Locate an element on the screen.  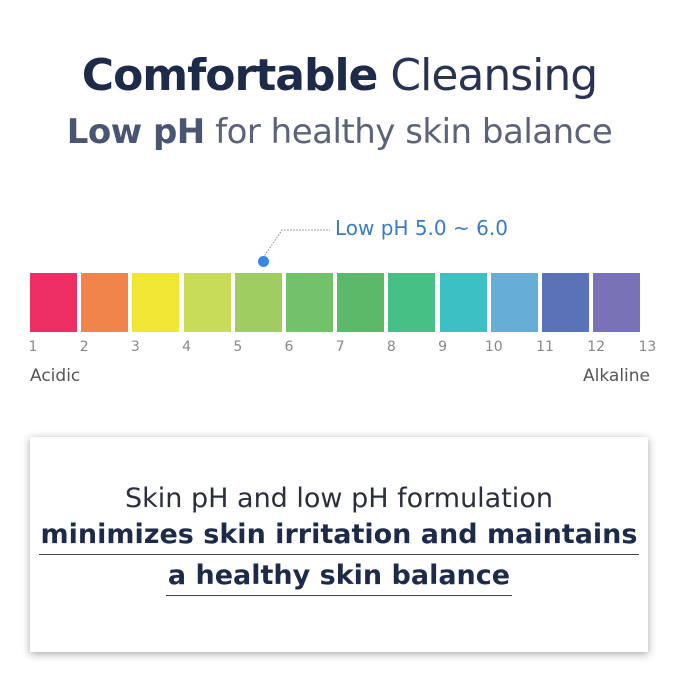
title: Comfortable Cleansing is located at coordinates (339, 75).